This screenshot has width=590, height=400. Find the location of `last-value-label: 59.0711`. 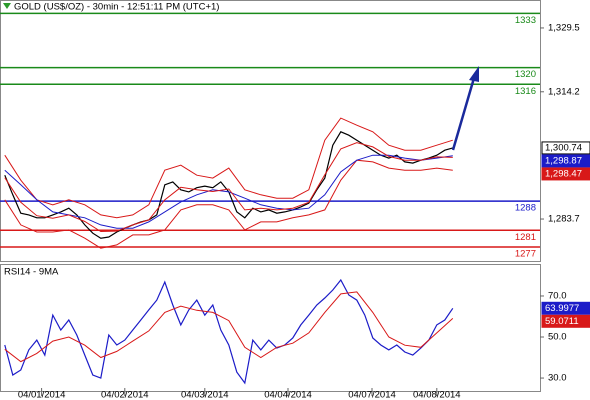

last-value-label: 59.0711 is located at coordinates (562, 321).